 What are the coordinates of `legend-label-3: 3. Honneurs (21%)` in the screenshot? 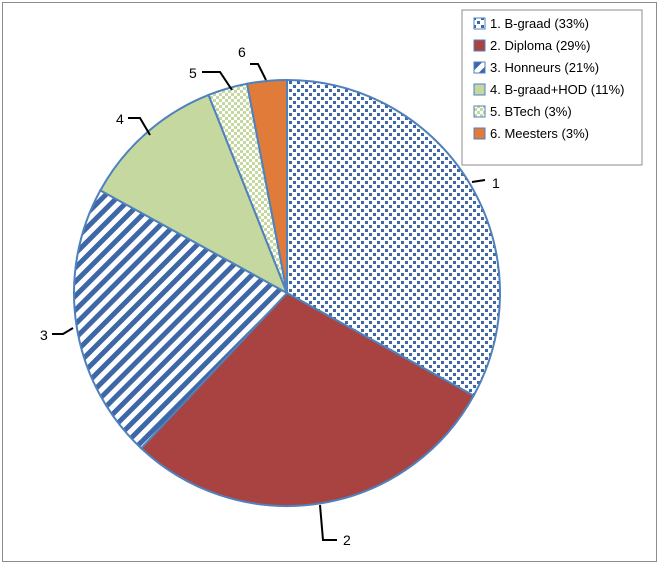 It's located at (544, 67).